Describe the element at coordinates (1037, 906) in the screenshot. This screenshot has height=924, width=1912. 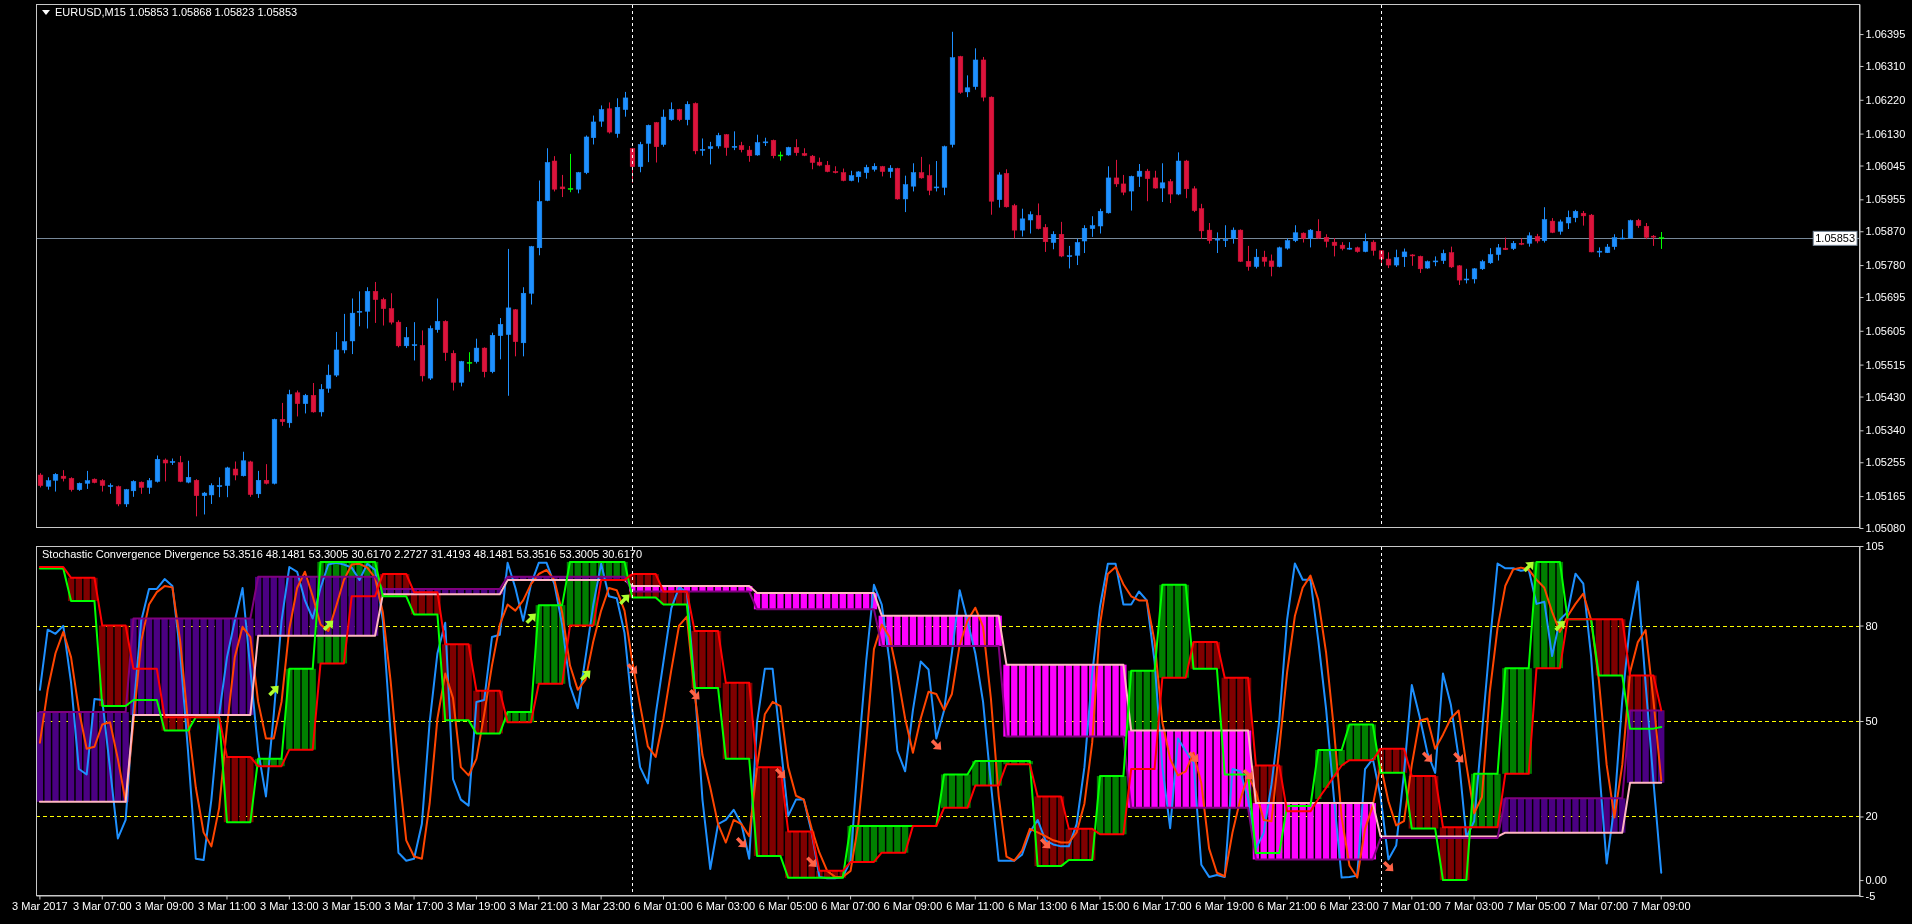
I see `x-tick-label: 6 Mar 13:00` at that location.